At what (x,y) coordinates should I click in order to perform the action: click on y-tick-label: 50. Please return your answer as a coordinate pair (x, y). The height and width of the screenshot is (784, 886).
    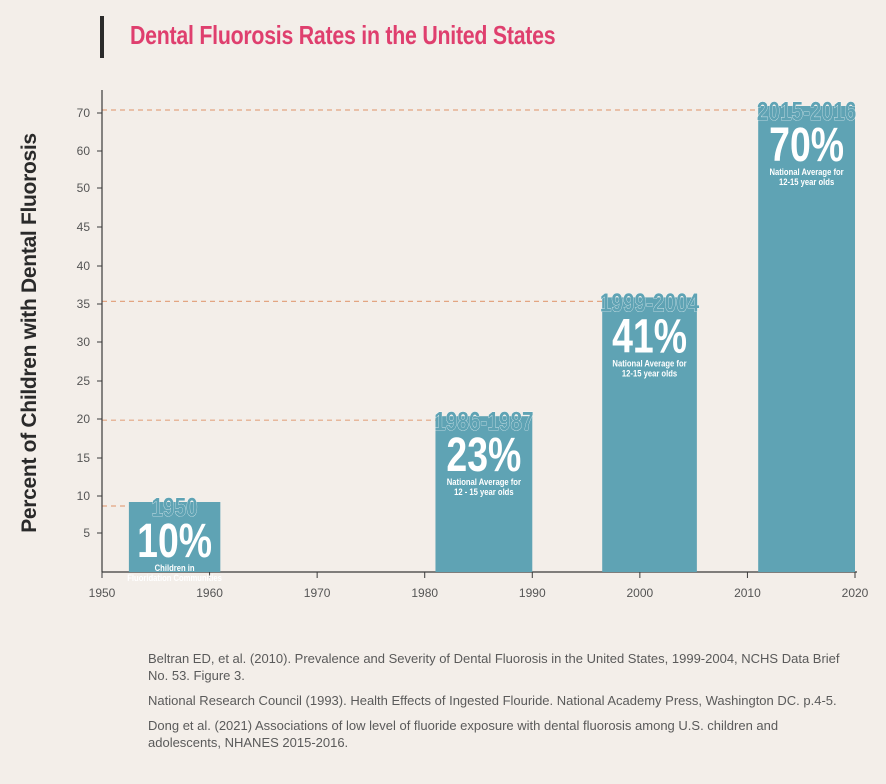
    Looking at the image, I should click on (84, 188).